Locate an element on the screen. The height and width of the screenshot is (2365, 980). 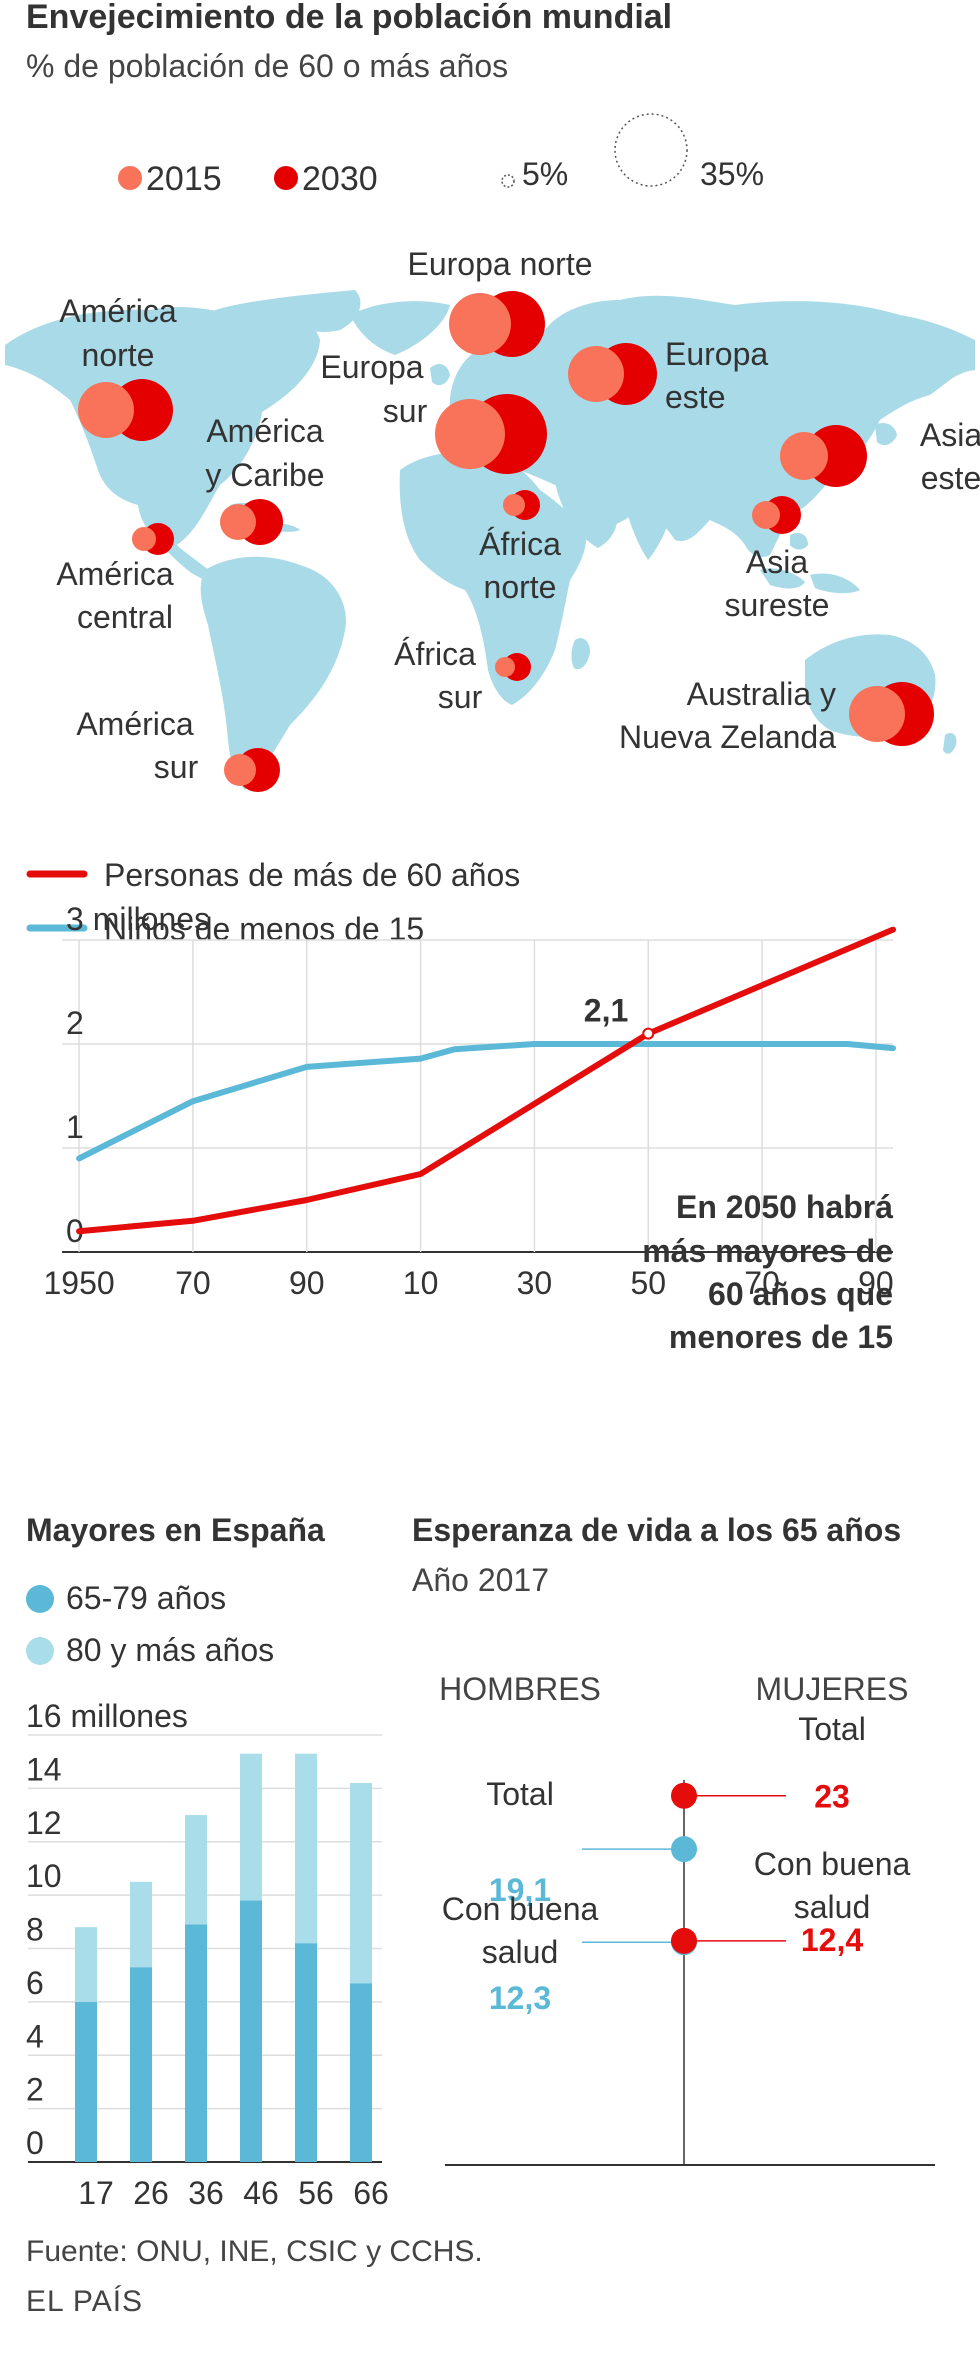
header-mujeres: MUJERES is located at coordinates (832, 1689).